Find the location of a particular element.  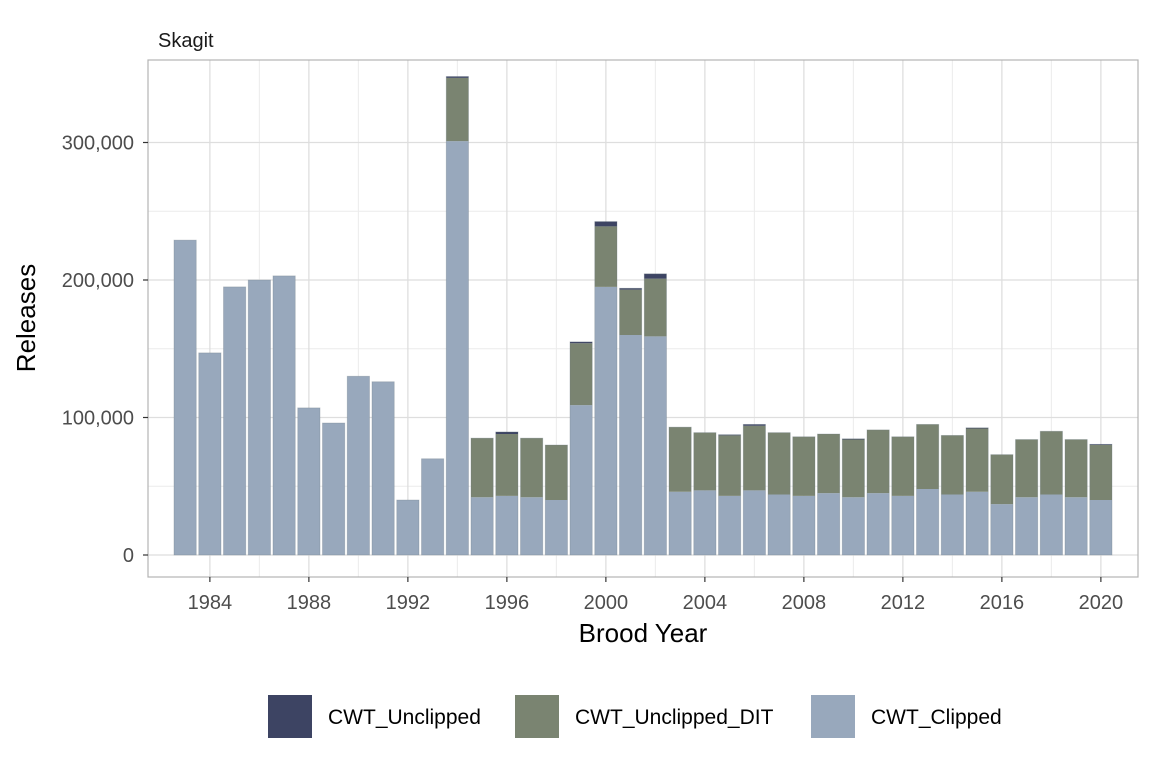

bar-cwt-unclipped-1994 is located at coordinates (457, 77).